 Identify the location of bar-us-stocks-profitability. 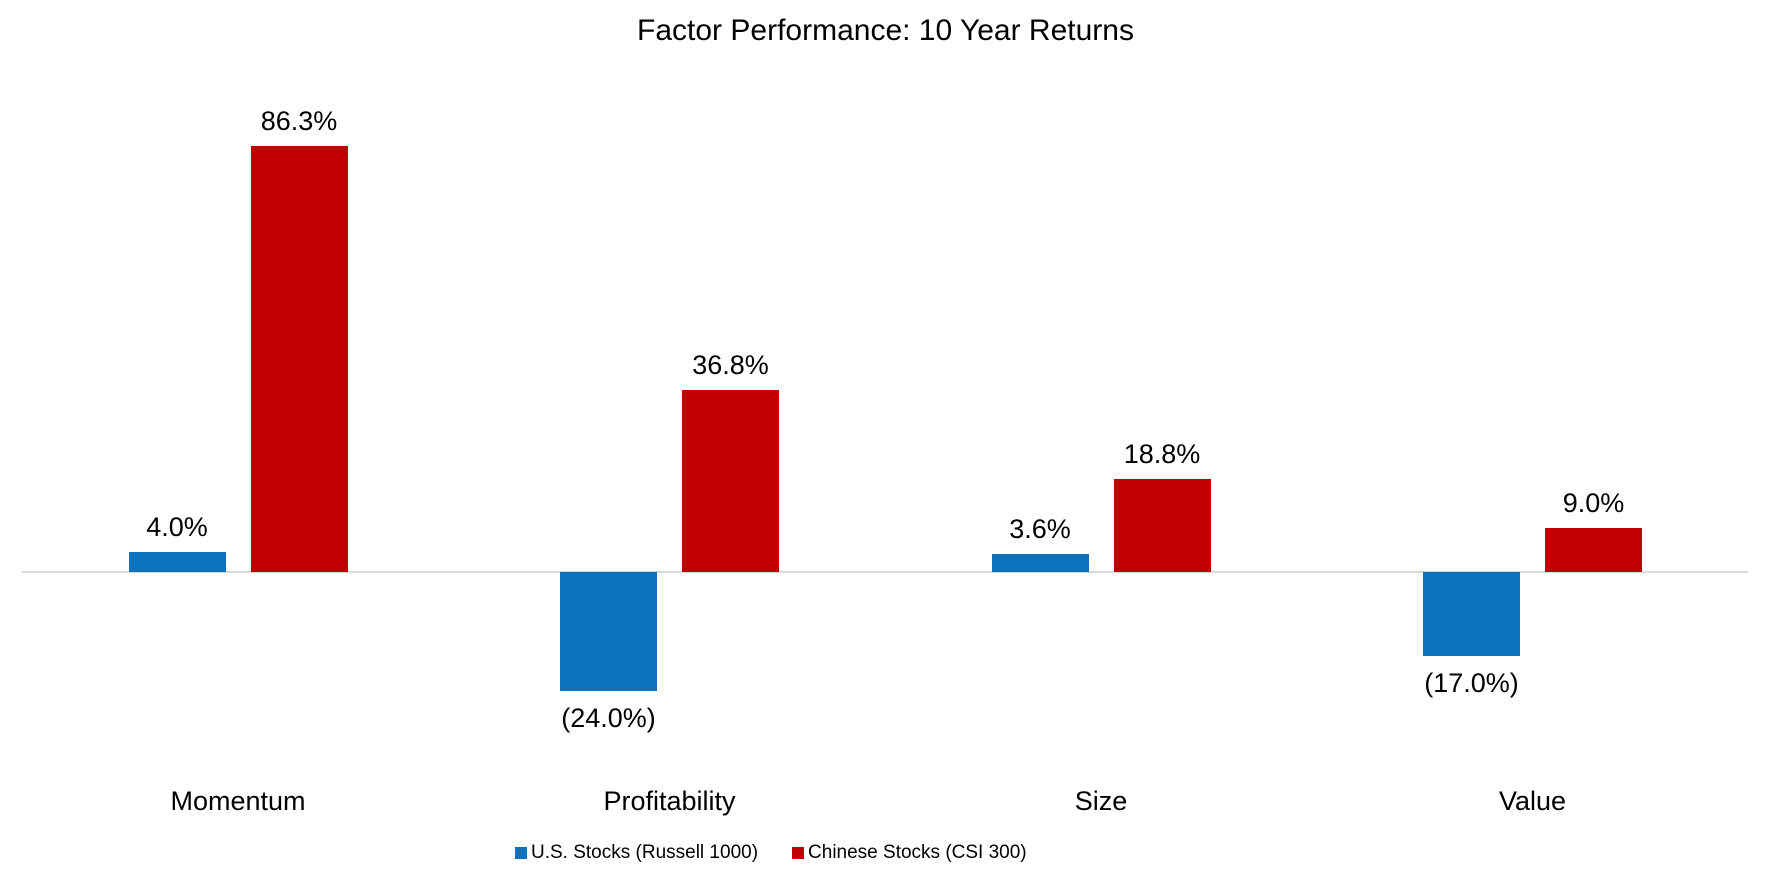
(608, 631).